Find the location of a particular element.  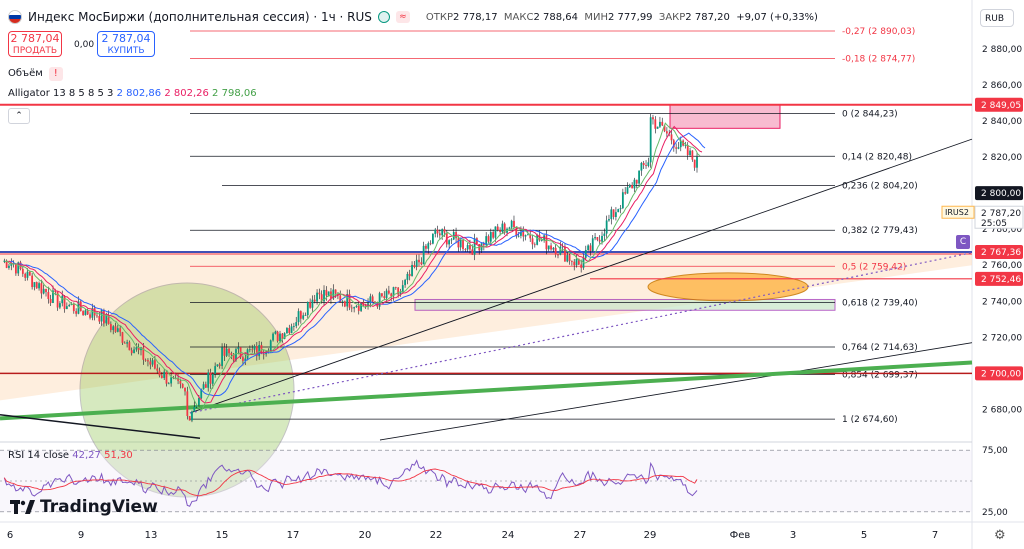

buy-button: 2 787,04 КУПИТЬ is located at coordinates (126, 44).